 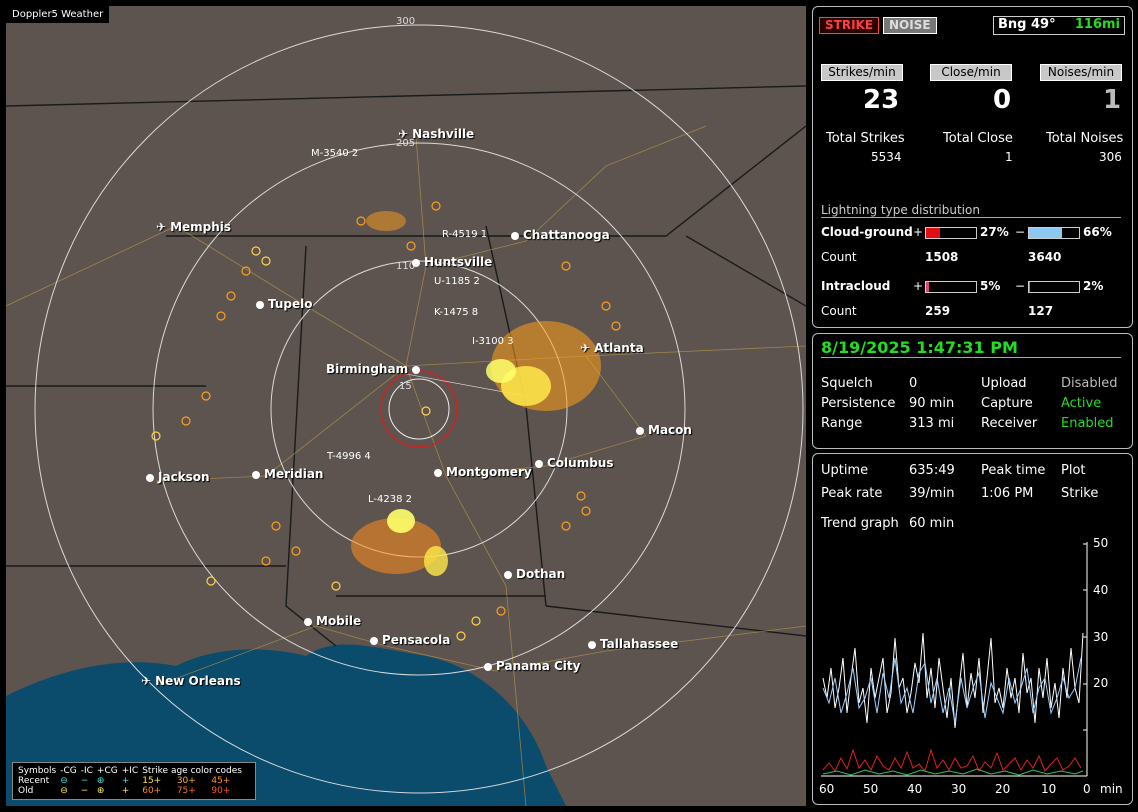 What do you see at coordinates (852, 493) in the screenshot?
I see `peak-rate-label: Peak rate` at bounding box center [852, 493].